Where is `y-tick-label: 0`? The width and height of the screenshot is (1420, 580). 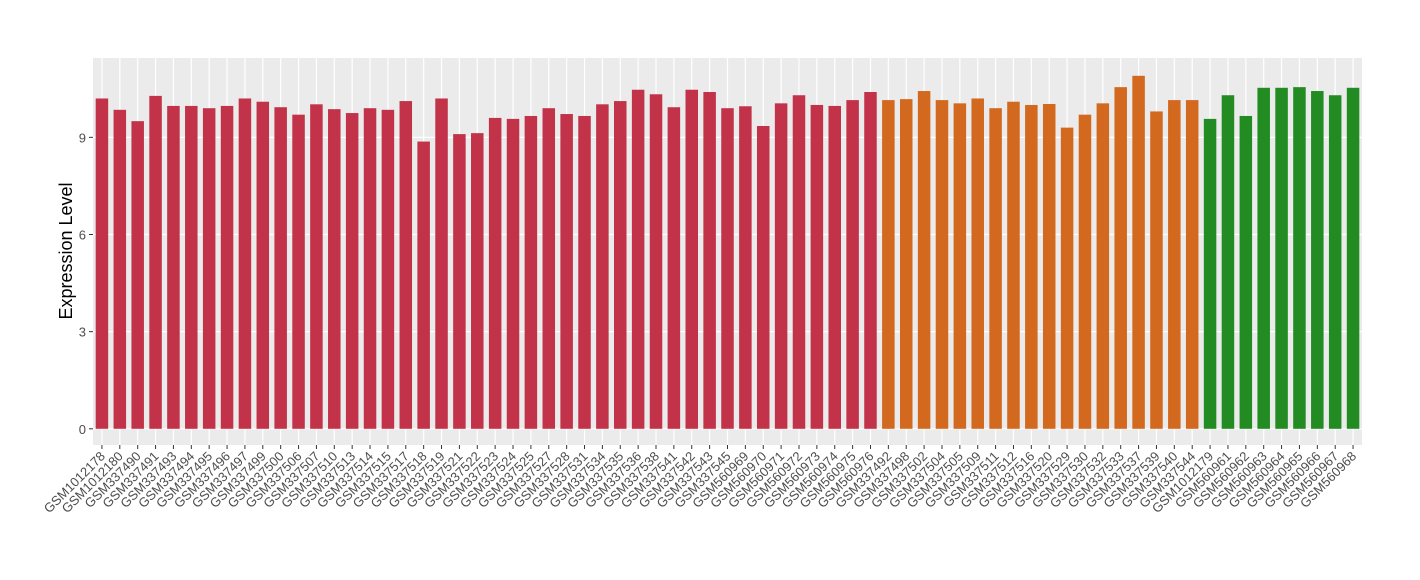 y-tick-label: 0 is located at coordinates (82, 429).